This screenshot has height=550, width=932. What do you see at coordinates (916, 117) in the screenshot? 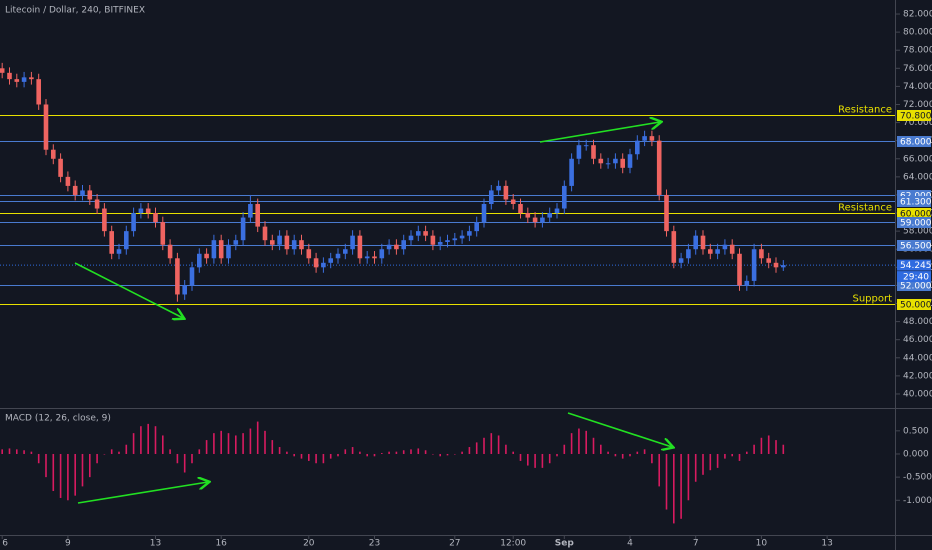
I see `price-tag-label: 70.800` at bounding box center [916, 117].